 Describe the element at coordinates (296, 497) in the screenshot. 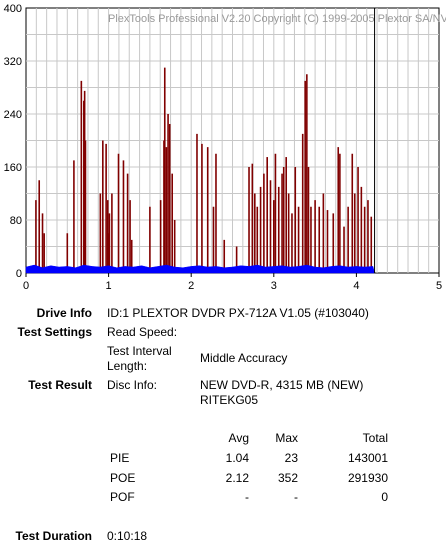

I see `pof-max-value: -` at that location.